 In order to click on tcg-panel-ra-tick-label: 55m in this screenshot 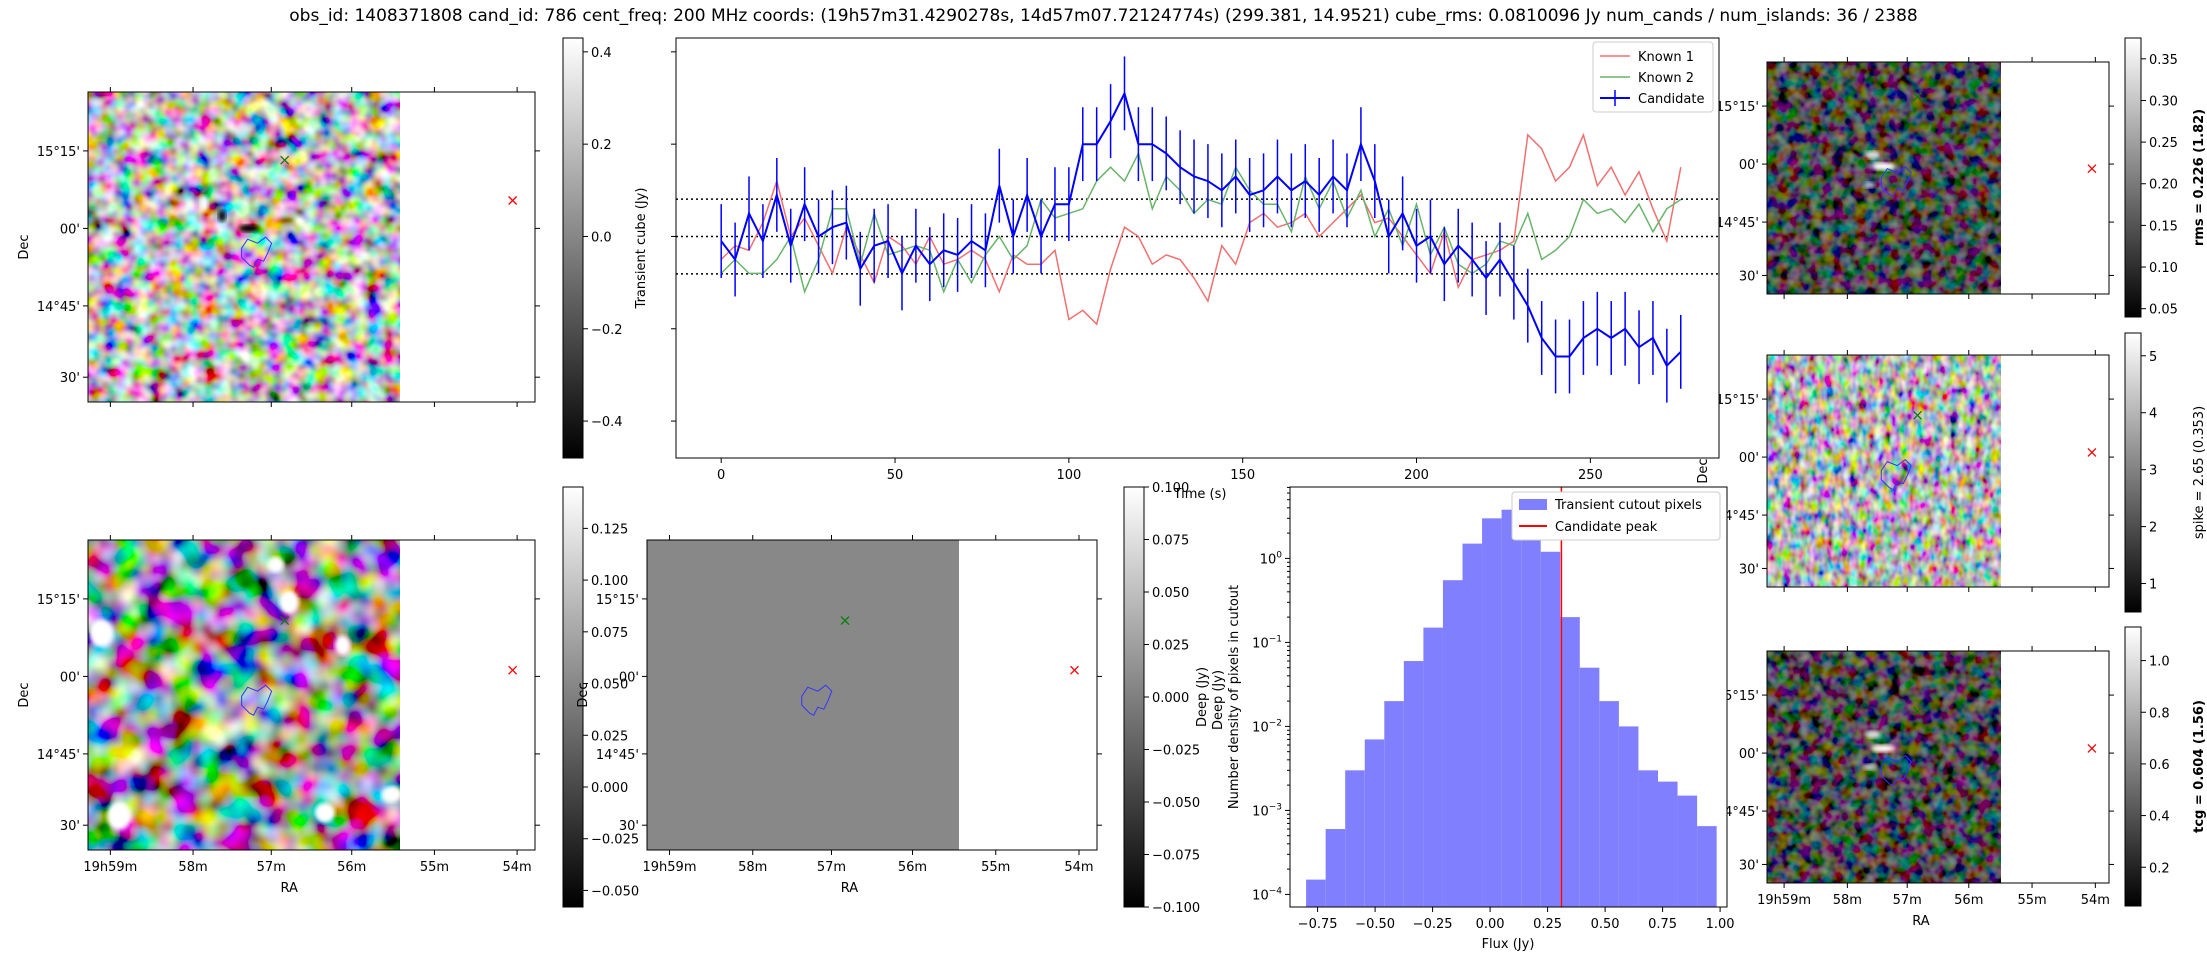, I will do `click(2031, 900)`.